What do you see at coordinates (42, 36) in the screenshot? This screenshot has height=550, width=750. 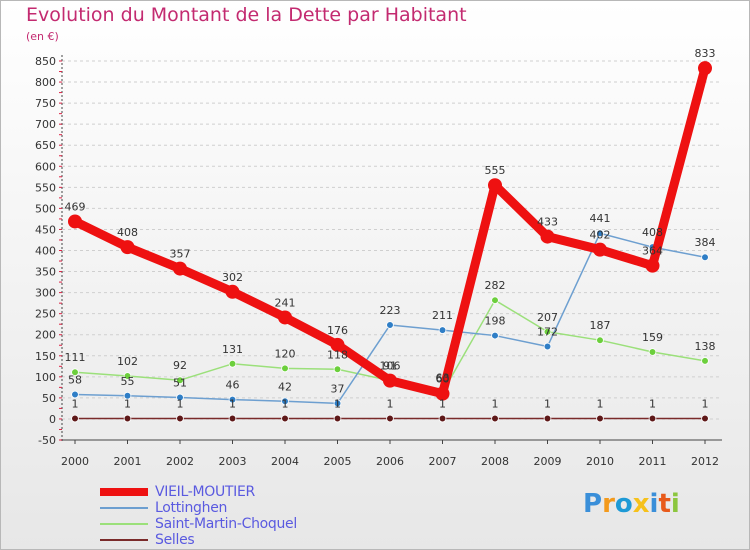 I see `chart-unit: (en €)` at bounding box center [42, 36].